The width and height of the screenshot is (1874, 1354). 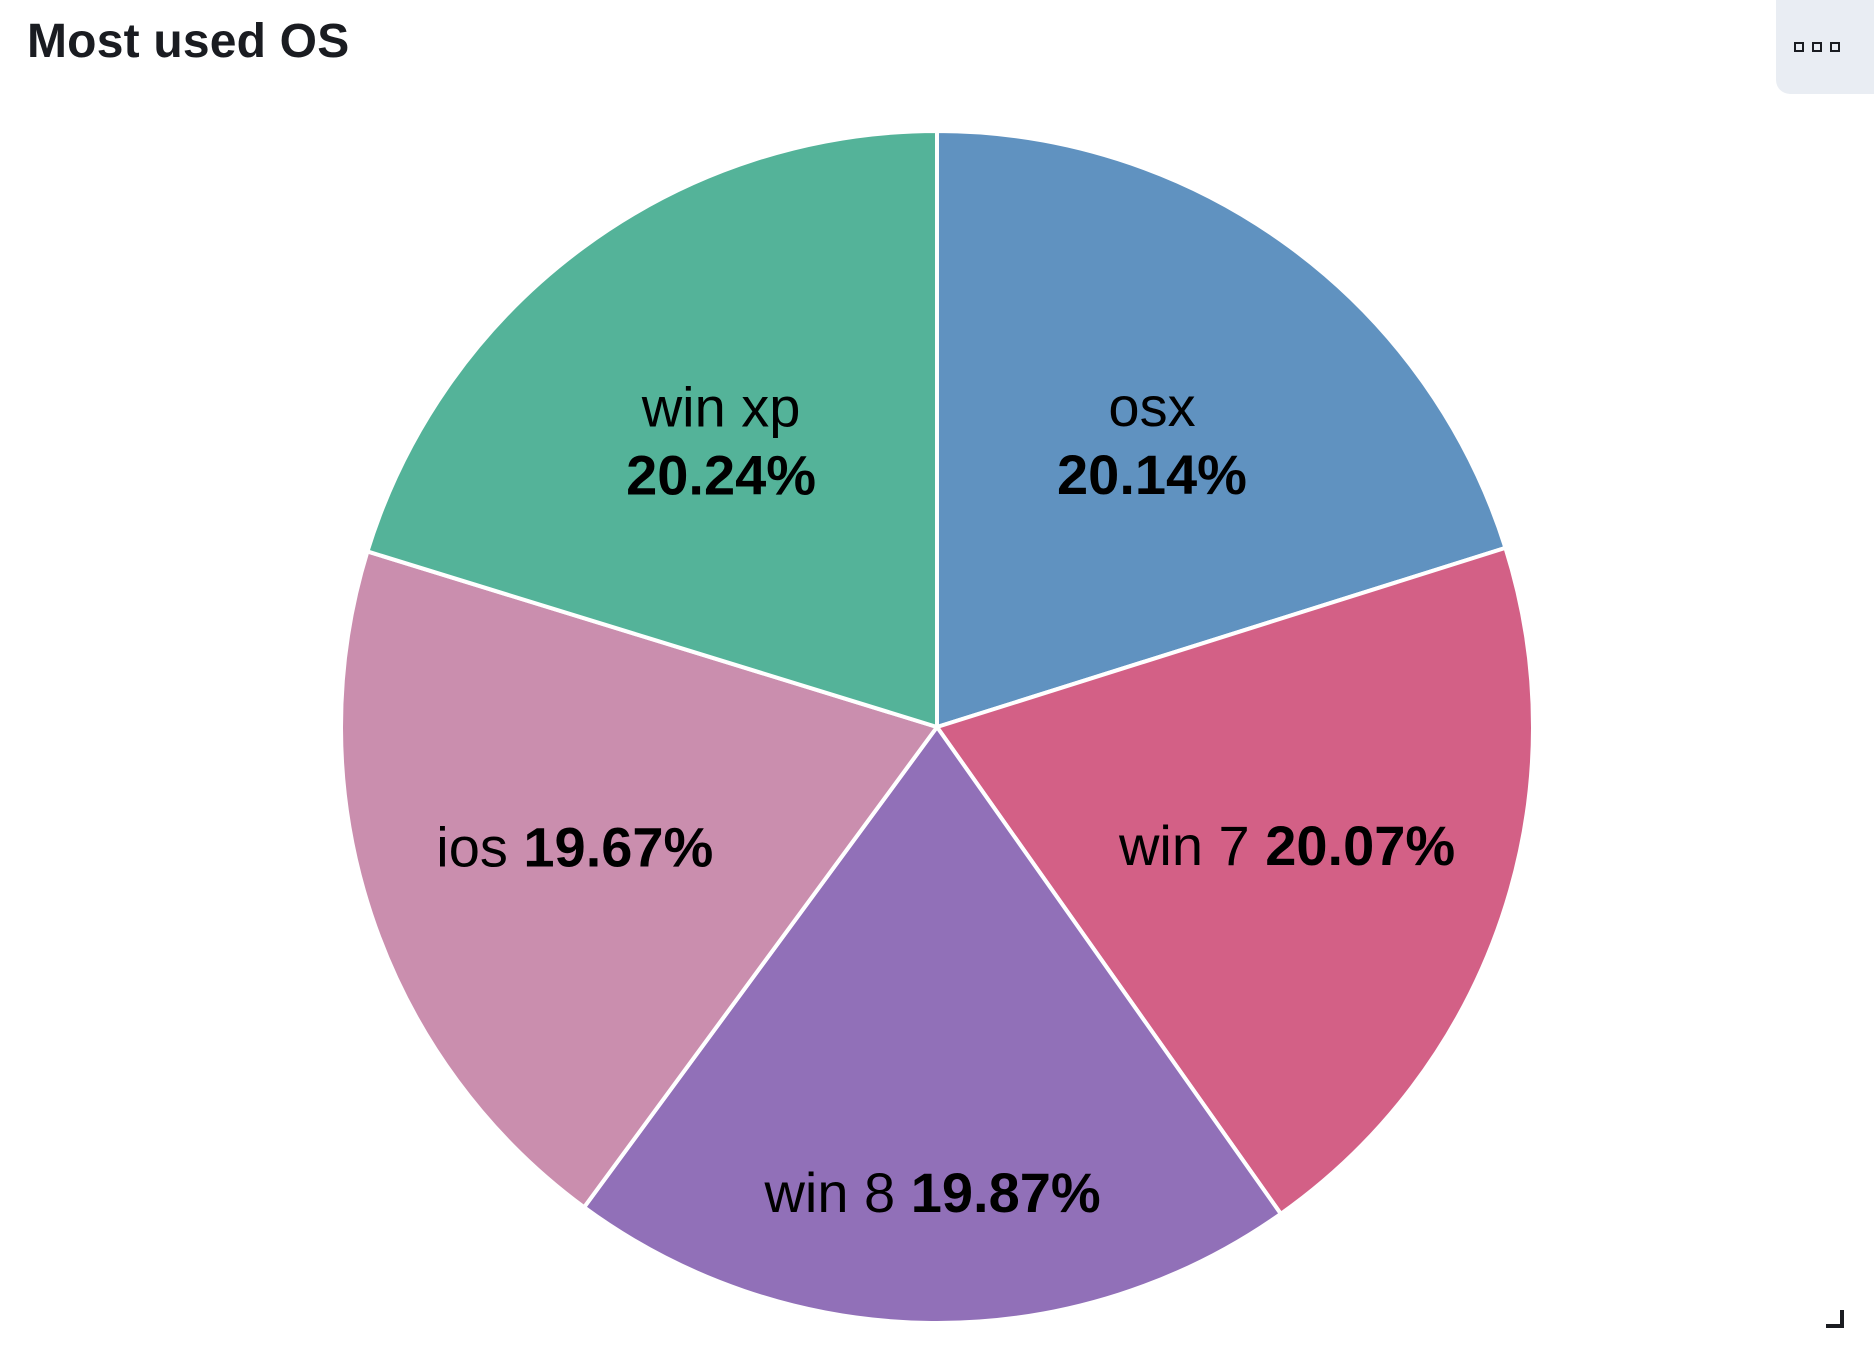 I want to click on panel-options-button, so click(x=1825, y=47).